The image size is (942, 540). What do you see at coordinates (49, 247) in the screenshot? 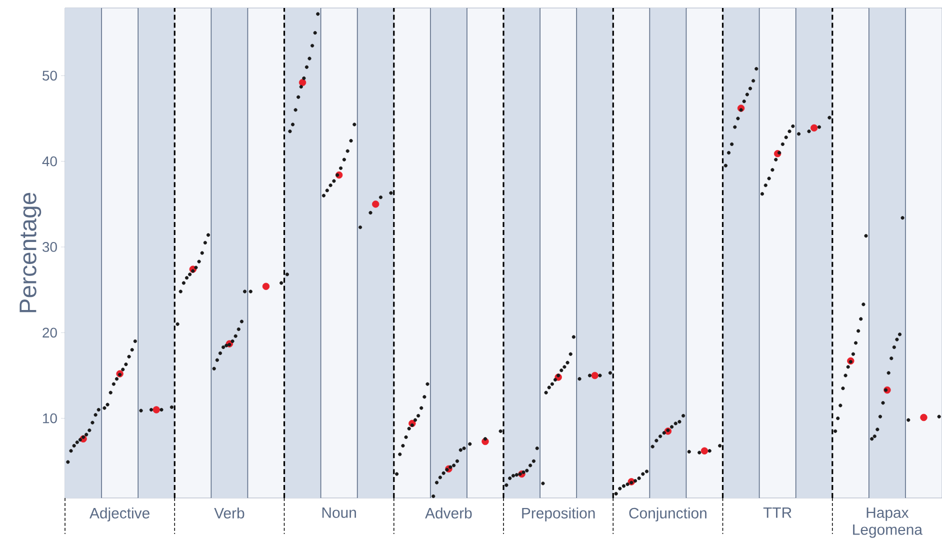
I see `y-tick-label: 30` at bounding box center [49, 247].